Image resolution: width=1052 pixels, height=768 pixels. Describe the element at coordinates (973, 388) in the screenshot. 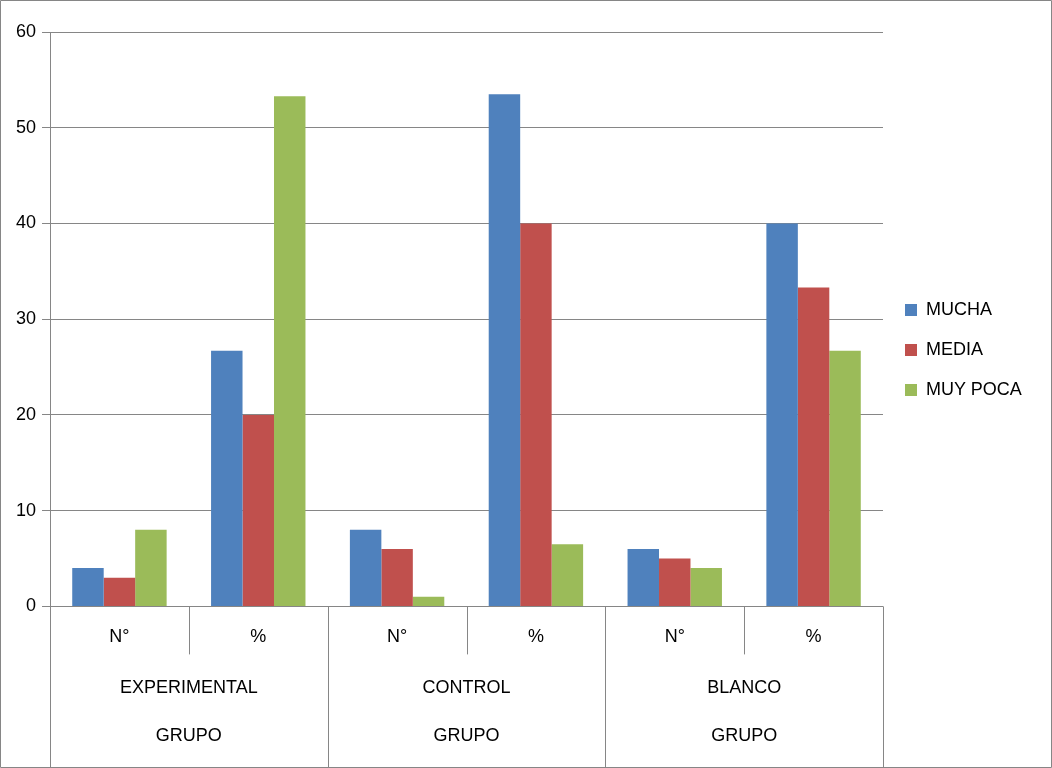

I see `legend-label: MUY POCA` at that location.